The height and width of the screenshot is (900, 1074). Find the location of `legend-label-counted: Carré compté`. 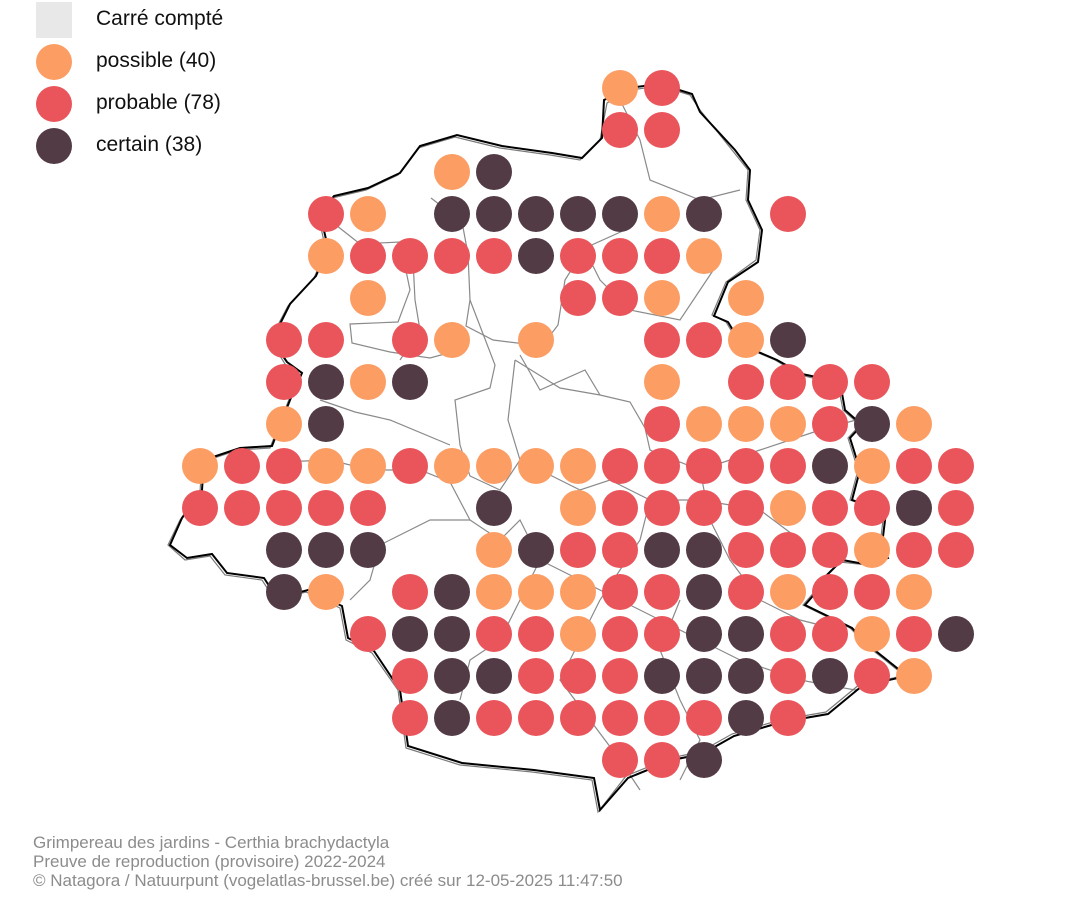

legend-label-counted: Carré compté is located at coordinates (160, 18).